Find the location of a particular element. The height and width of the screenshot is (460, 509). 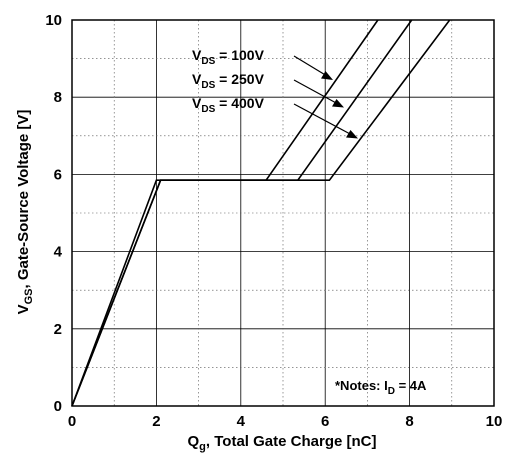

y-tick-label: 10 is located at coordinates (53, 20).